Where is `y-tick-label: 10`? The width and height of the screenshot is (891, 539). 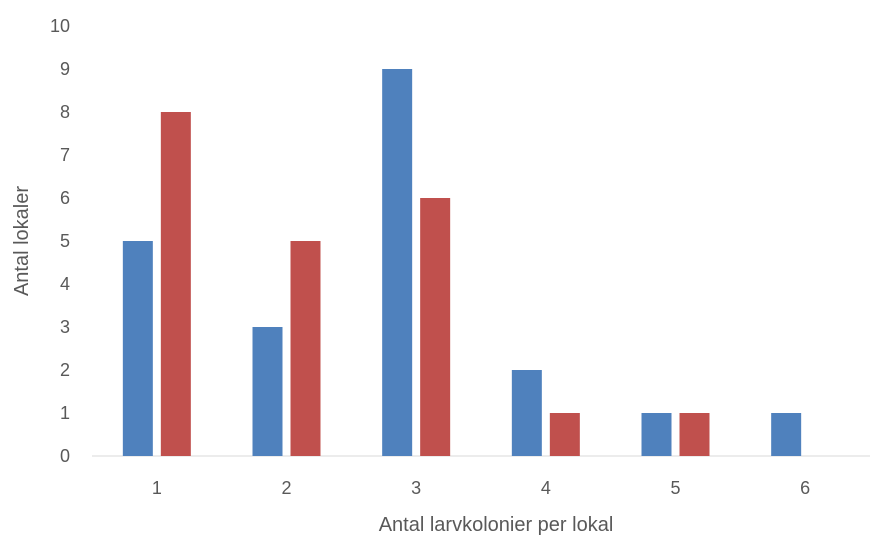 y-tick-label: 10 is located at coordinates (60, 26).